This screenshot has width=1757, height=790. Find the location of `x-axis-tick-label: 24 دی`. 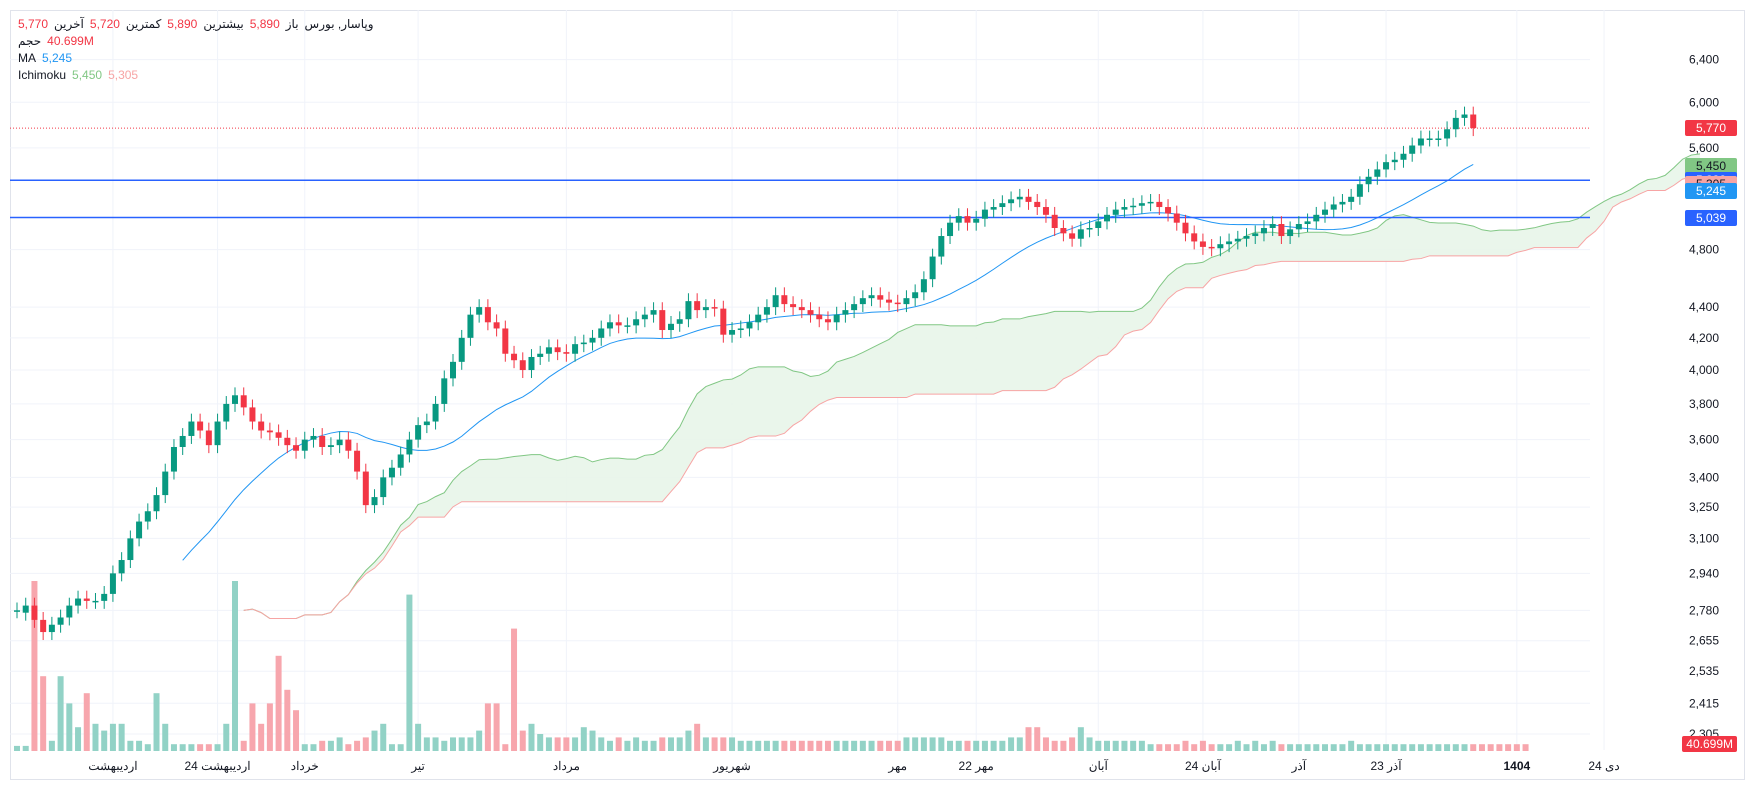

x-axis-tick-label: 24 دی is located at coordinates (1603, 766).